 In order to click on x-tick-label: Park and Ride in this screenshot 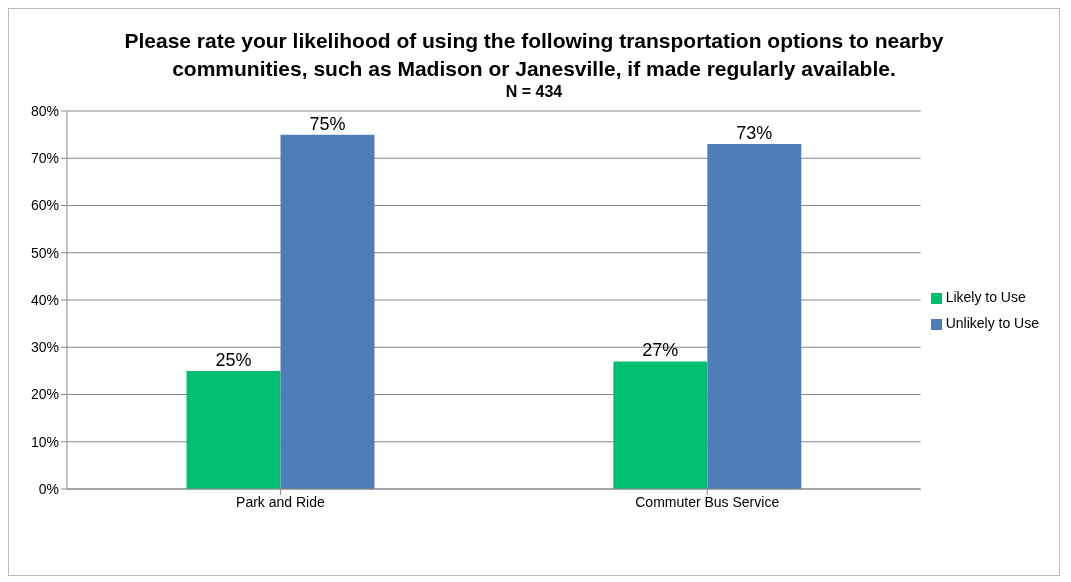, I will do `click(280, 501)`.